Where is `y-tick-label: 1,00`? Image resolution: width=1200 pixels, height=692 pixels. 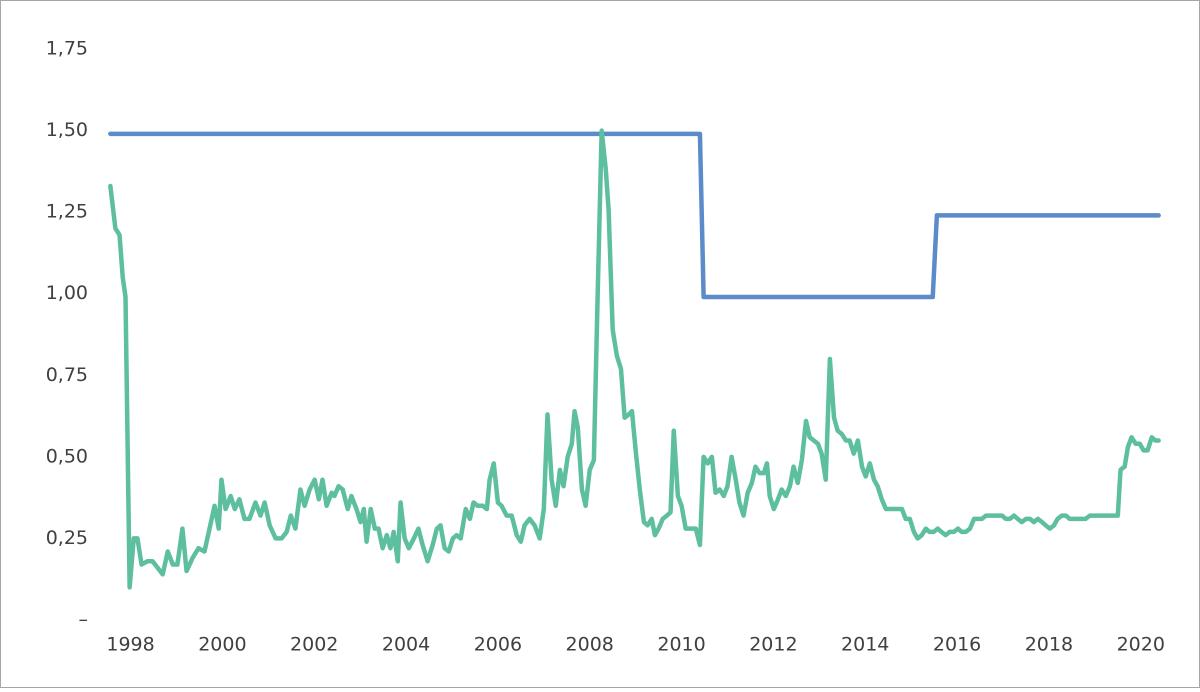 y-tick-label: 1,00 is located at coordinates (67, 293).